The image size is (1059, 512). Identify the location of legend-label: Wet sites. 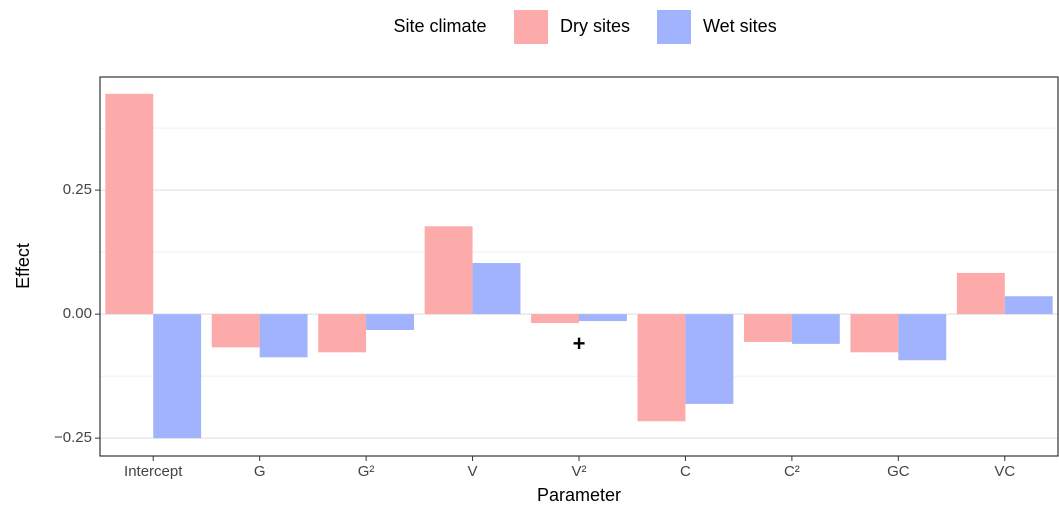
(740, 26).